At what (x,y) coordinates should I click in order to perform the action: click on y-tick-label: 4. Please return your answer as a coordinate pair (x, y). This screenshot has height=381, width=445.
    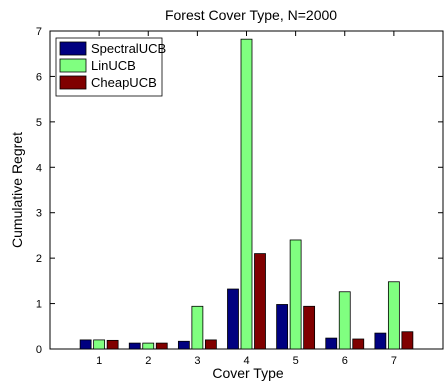
    Looking at the image, I should click on (39, 168).